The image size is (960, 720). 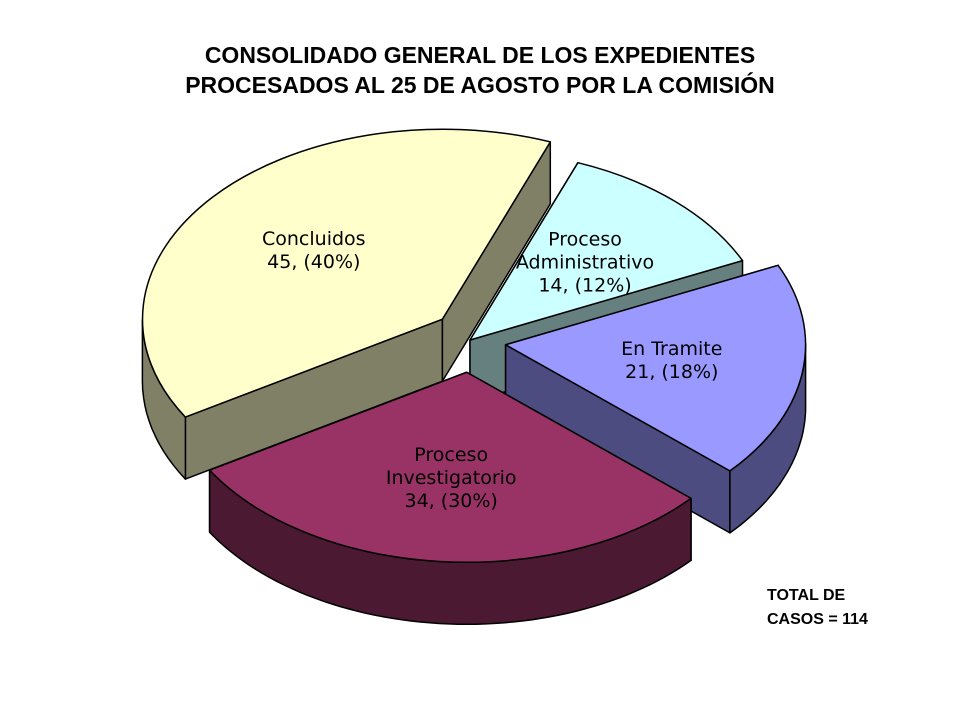 What do you see at coordinates (817, 608) in the screenshot?
I see `total-cases-note: TOTAL DE CASOS = 114` at bounding box center [817, 608].